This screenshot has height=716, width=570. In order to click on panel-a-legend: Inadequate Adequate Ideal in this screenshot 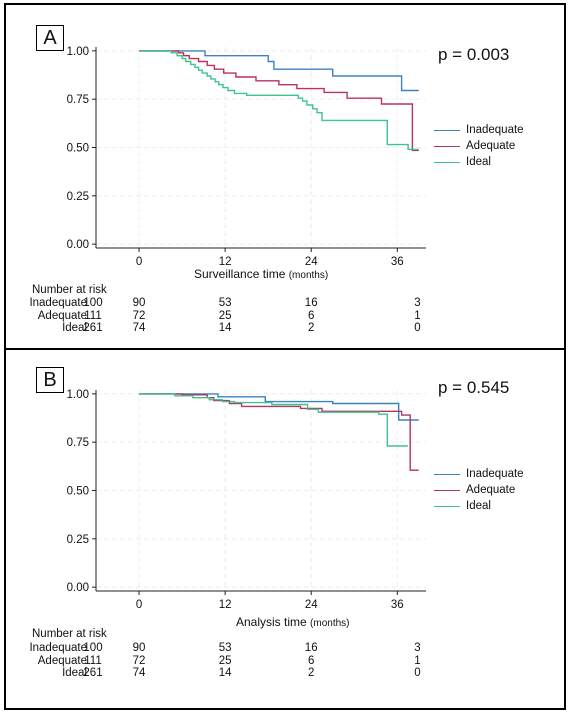, I will do `click(479, 146)`.